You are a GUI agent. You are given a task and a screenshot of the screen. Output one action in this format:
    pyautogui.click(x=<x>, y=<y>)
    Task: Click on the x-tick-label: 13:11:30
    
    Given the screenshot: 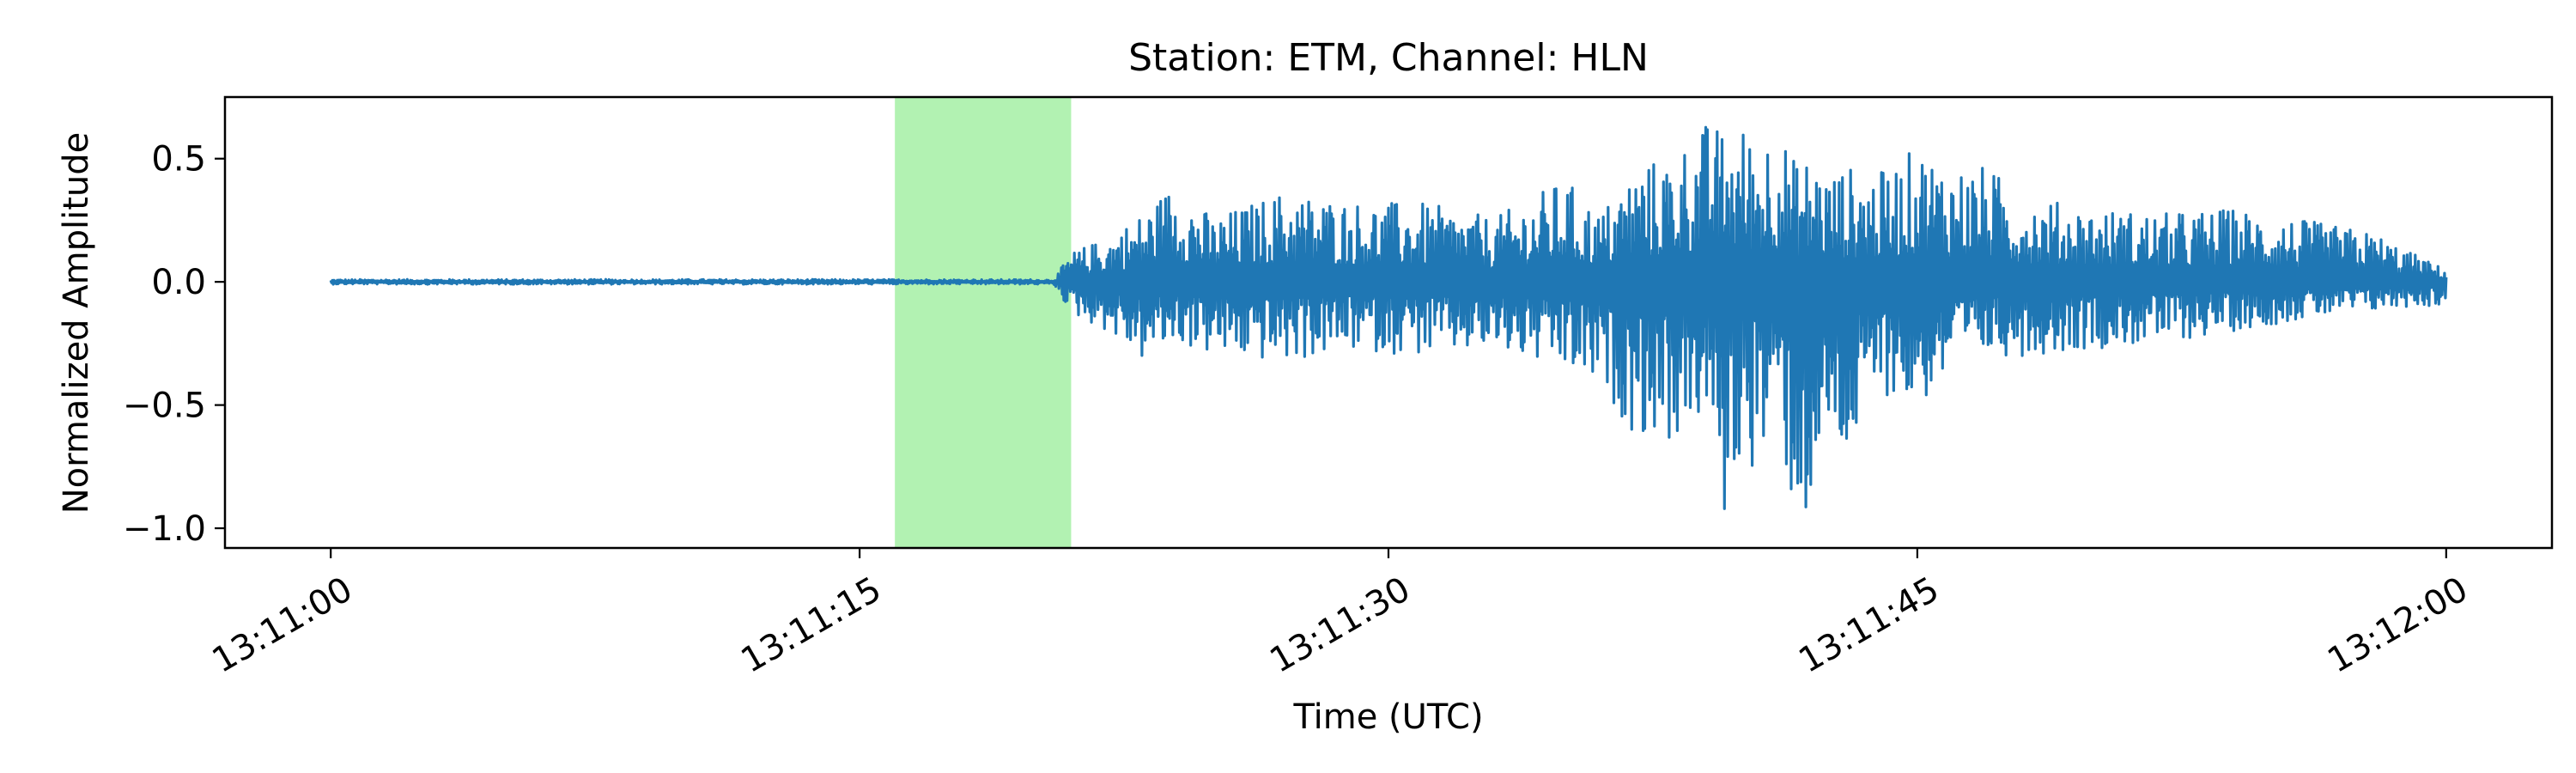 What is the action you would take?
    pyautogui.click(x=1340, y=625)
    